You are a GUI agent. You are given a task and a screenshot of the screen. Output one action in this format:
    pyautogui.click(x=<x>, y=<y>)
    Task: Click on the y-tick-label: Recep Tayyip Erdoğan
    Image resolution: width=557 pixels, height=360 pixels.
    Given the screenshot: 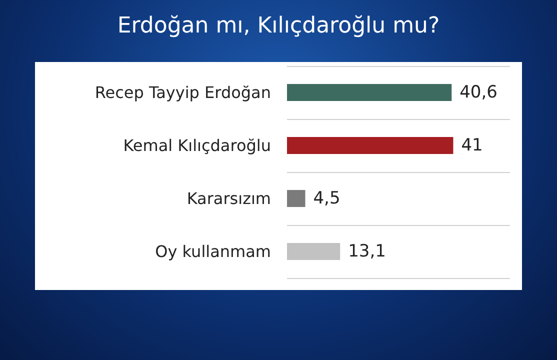 What is the action you would take?
    pyautogui.click(x=182, y=92)
    